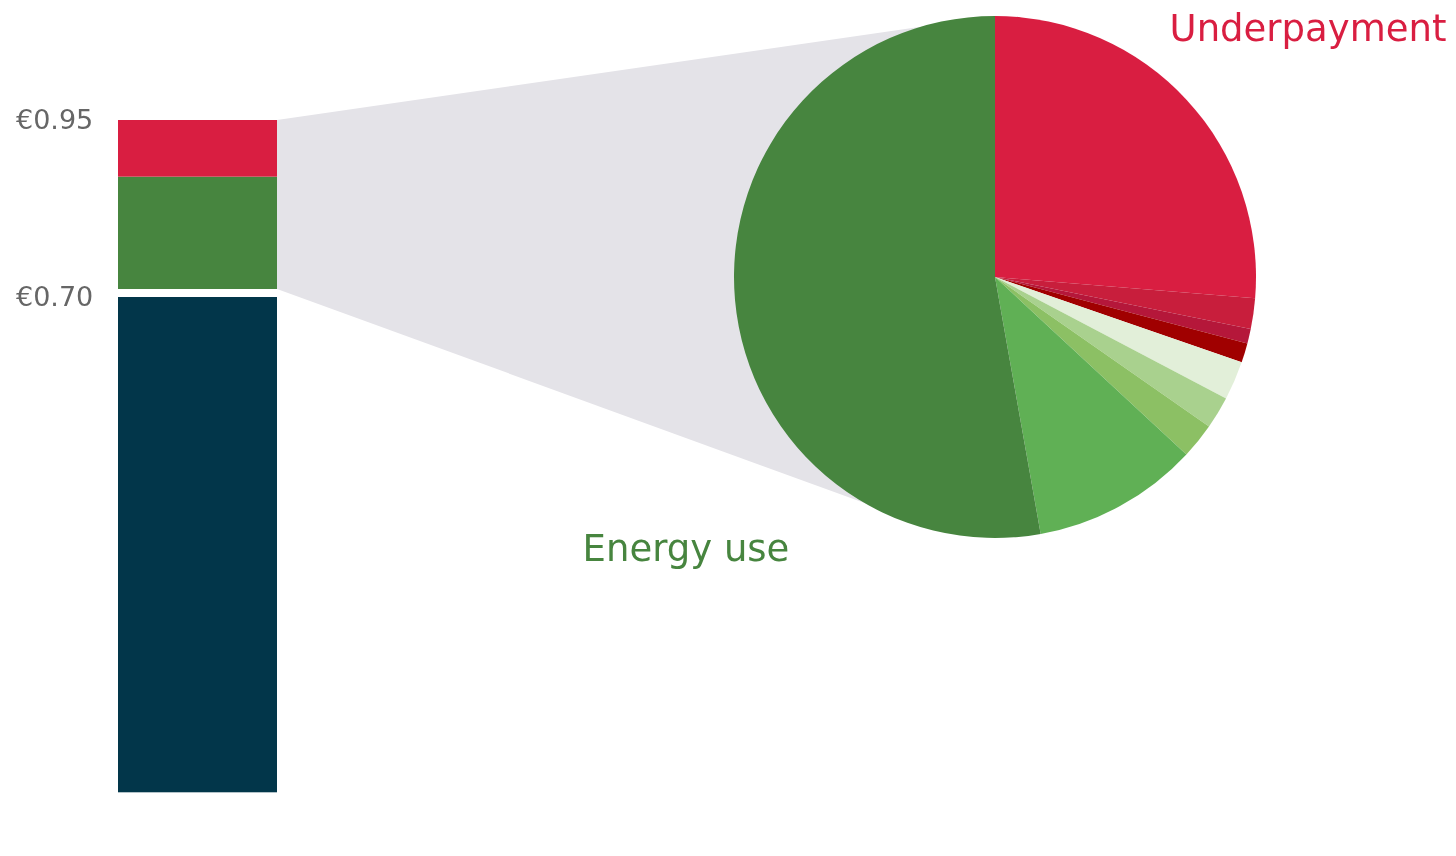 The width and height of the screenshot is (1456, 856). Describe the element at coordinates (55, 297) in the screenshot. I see `y-tick-label: €0.70` at that location.